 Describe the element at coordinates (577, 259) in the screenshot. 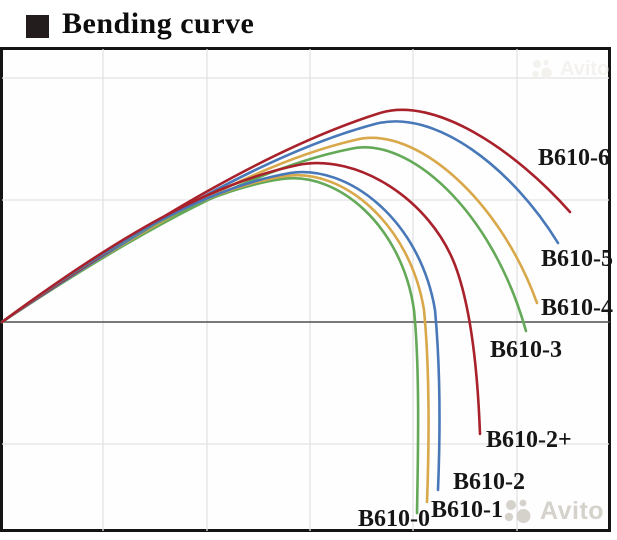

I see `curve-label-b610-5: B610-5` at that location.